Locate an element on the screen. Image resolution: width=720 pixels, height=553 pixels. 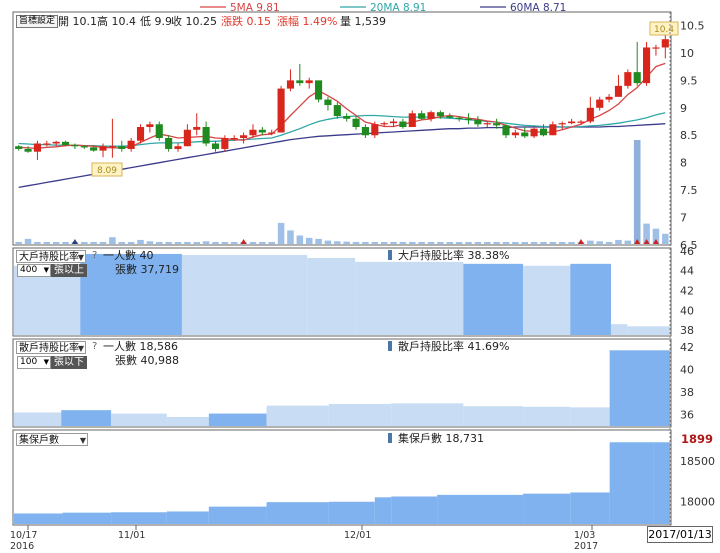
low-label: 低 9.9 is located at coordinates (156, 21).